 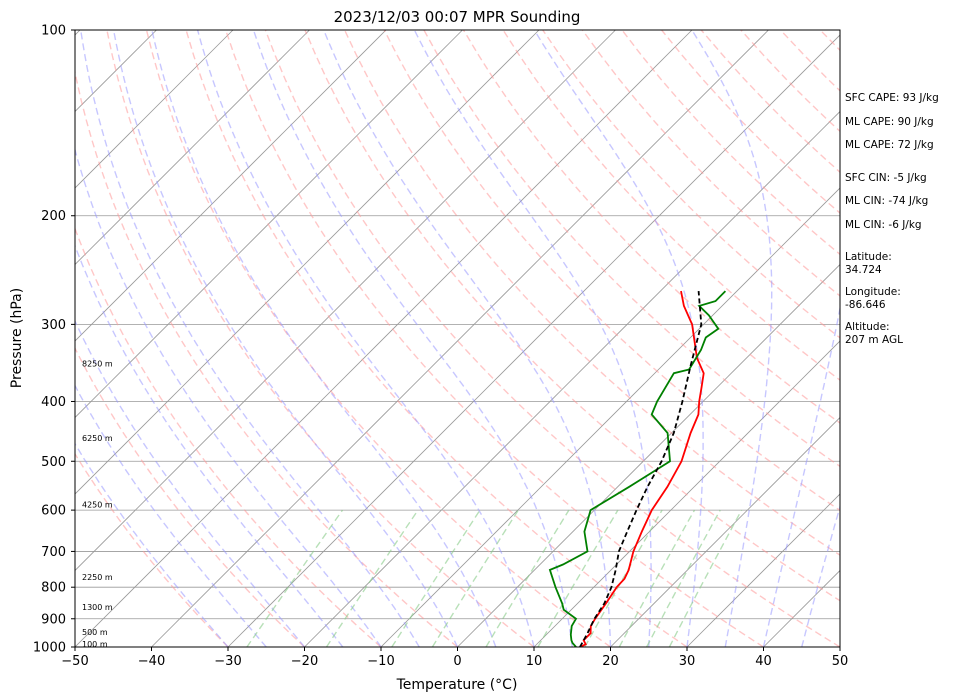 I want to click on y-tick-label: 100, so click(x=53, y=31).